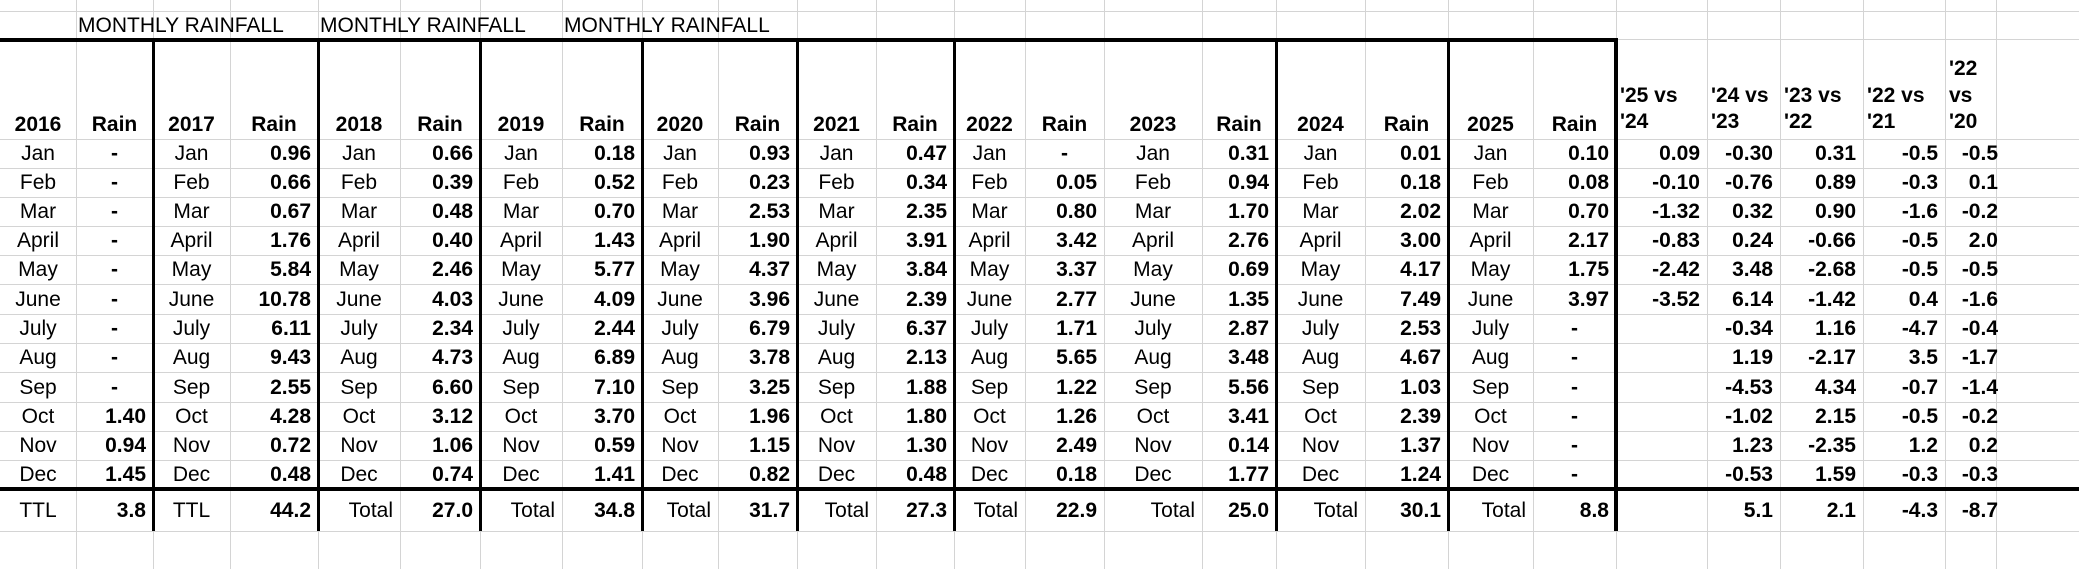 Image resolution: width=2079 pixels, height=569 pixels. Describe the element at coordinates (125, 474) in the screenshot. I see `rain-value: 1.45` at that location.